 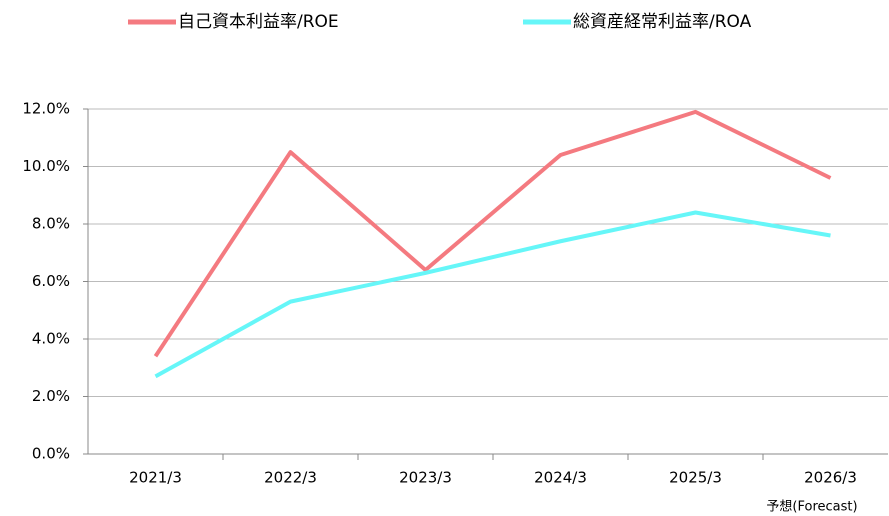 What do you see at coordinates (51, 454) in the screenshot?
I see `y-tick-label: 0.0%` at bounding box center [51, 454].